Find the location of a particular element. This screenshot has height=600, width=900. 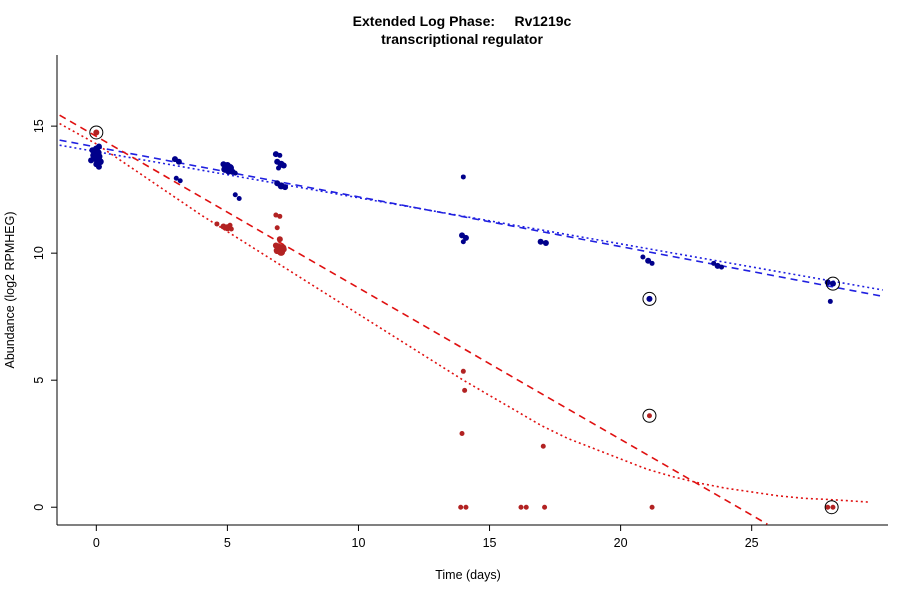

y-tick-label: 15 is located at coordinates (39, 126).